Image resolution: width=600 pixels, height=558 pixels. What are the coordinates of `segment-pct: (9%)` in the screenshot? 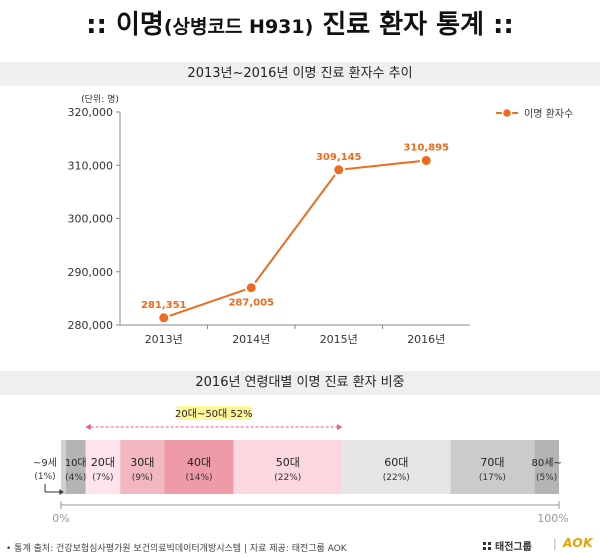 It's located at (142, 478).